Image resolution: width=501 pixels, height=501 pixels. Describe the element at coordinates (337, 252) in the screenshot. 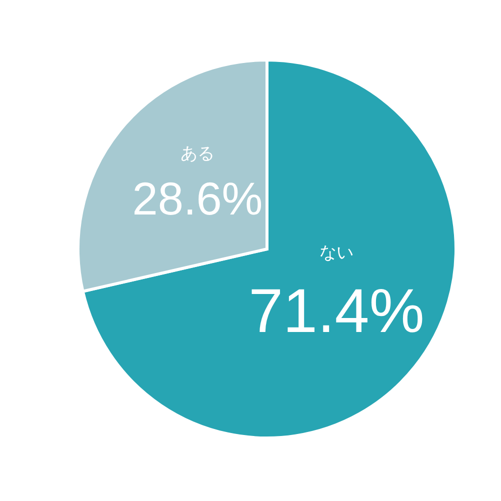

I see `slice-label: ない` at that location.